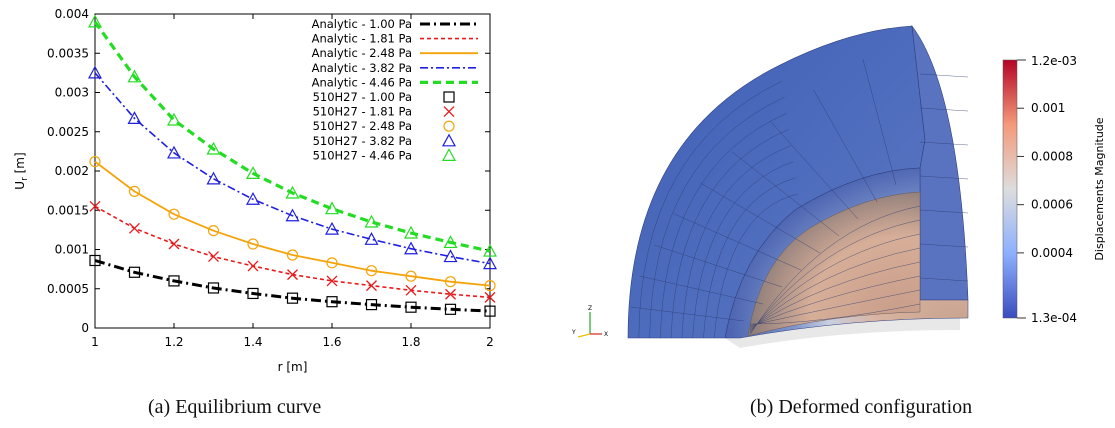 Image resolution: width=1115 pixels, height=428 pixels. What do you see at coordinates (589, 321) in the screenshot?
I see `orientation-axes: Z X Y` at bounding box center [589, 321].